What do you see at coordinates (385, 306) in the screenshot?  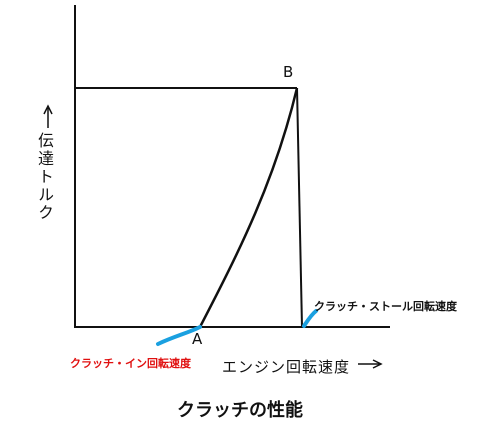 I see `clutch-stall-label: クラッチ・ストール回転速度` at bounding box center [385, 306].